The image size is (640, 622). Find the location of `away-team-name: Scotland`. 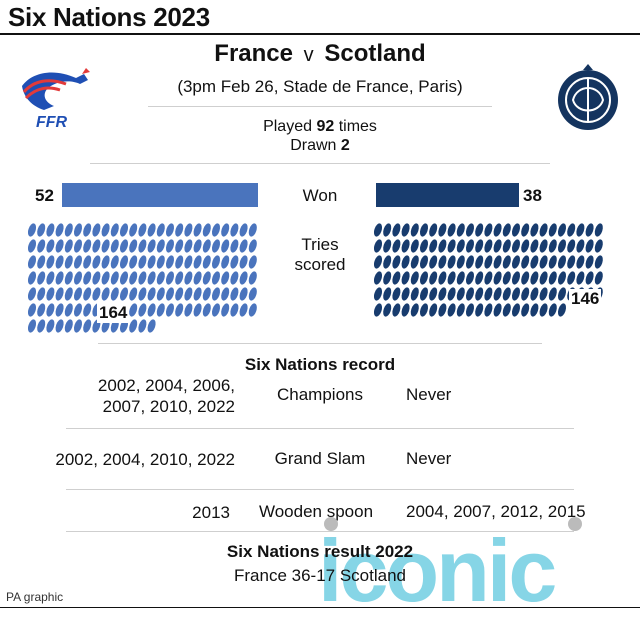

away-team-name: Scotland is located at coordinates (375, 53).